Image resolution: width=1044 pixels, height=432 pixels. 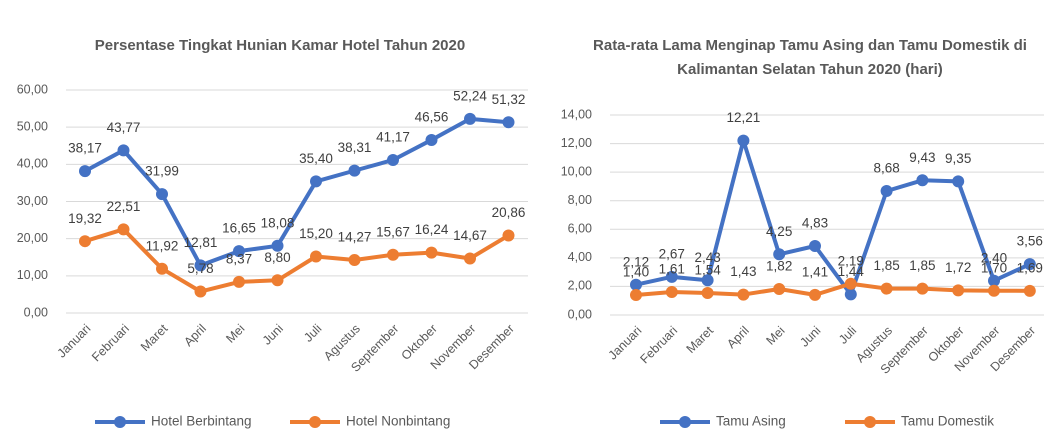 What do you see at coordinates (162, 171) in the screenshot?
I see `data-label: 31,99` at bounding box center [162, 171].